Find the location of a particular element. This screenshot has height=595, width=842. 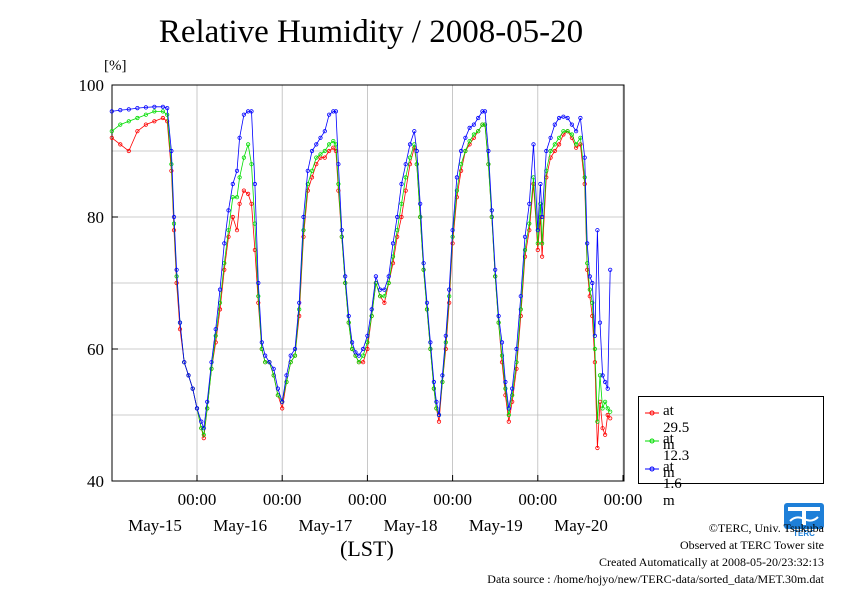

x-tick-date-label: May-16 is located at coordinates (240, 525).